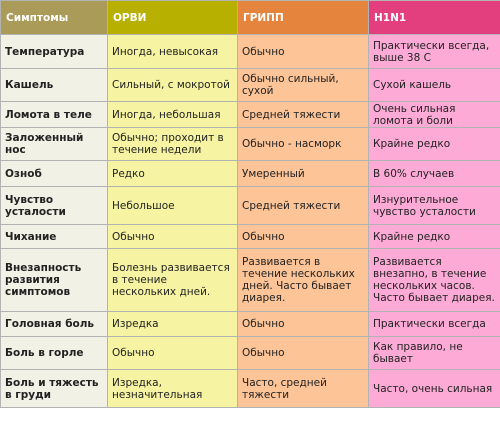 This screenshot has height=427, width=500. Describe the element at coordinates (172, 17) in the screenshot. I see `header-orvi: ОРВИ` at that location.